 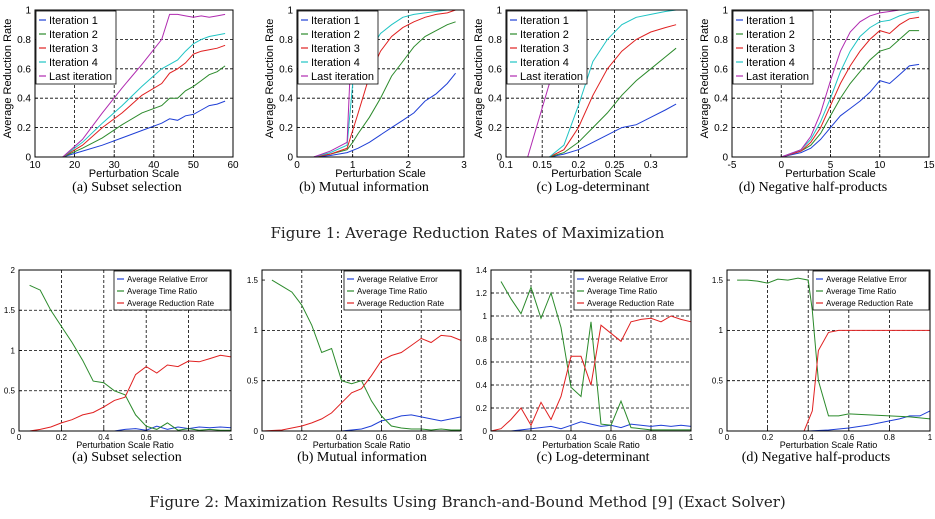 I want to click on x-tick-label: -5, so click(x=732, y=165).